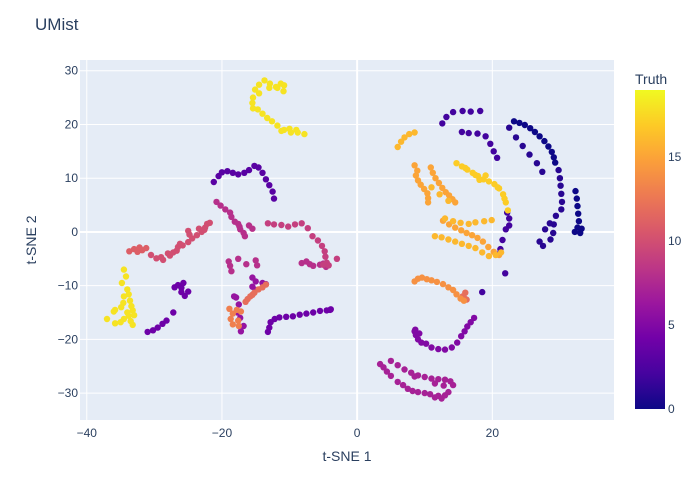  What do you see at coordinates (72, 71) in the screenshot?
I see `y-tick-label: 30` at bounding box center [72, 71].